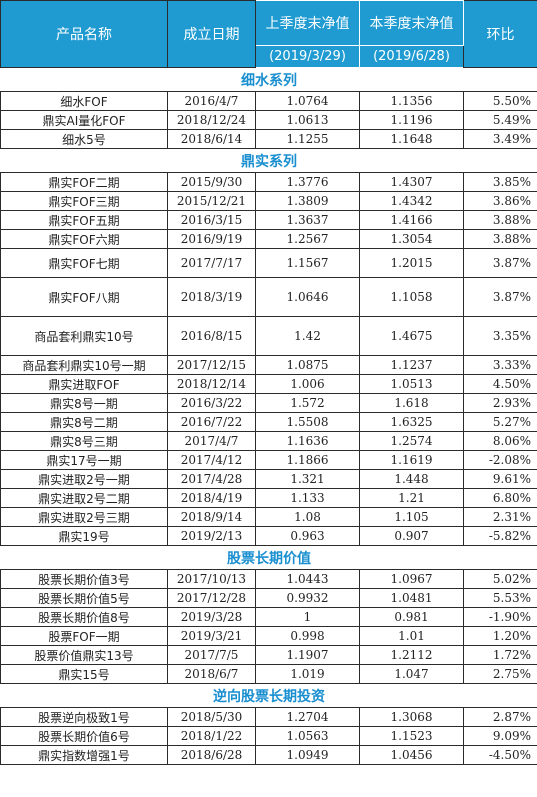 This screenshot has width=537, height=797. Describe the element at coordinates (500, 422) in the screenshot. I see `qoq-cell: 5.27%` at that location.